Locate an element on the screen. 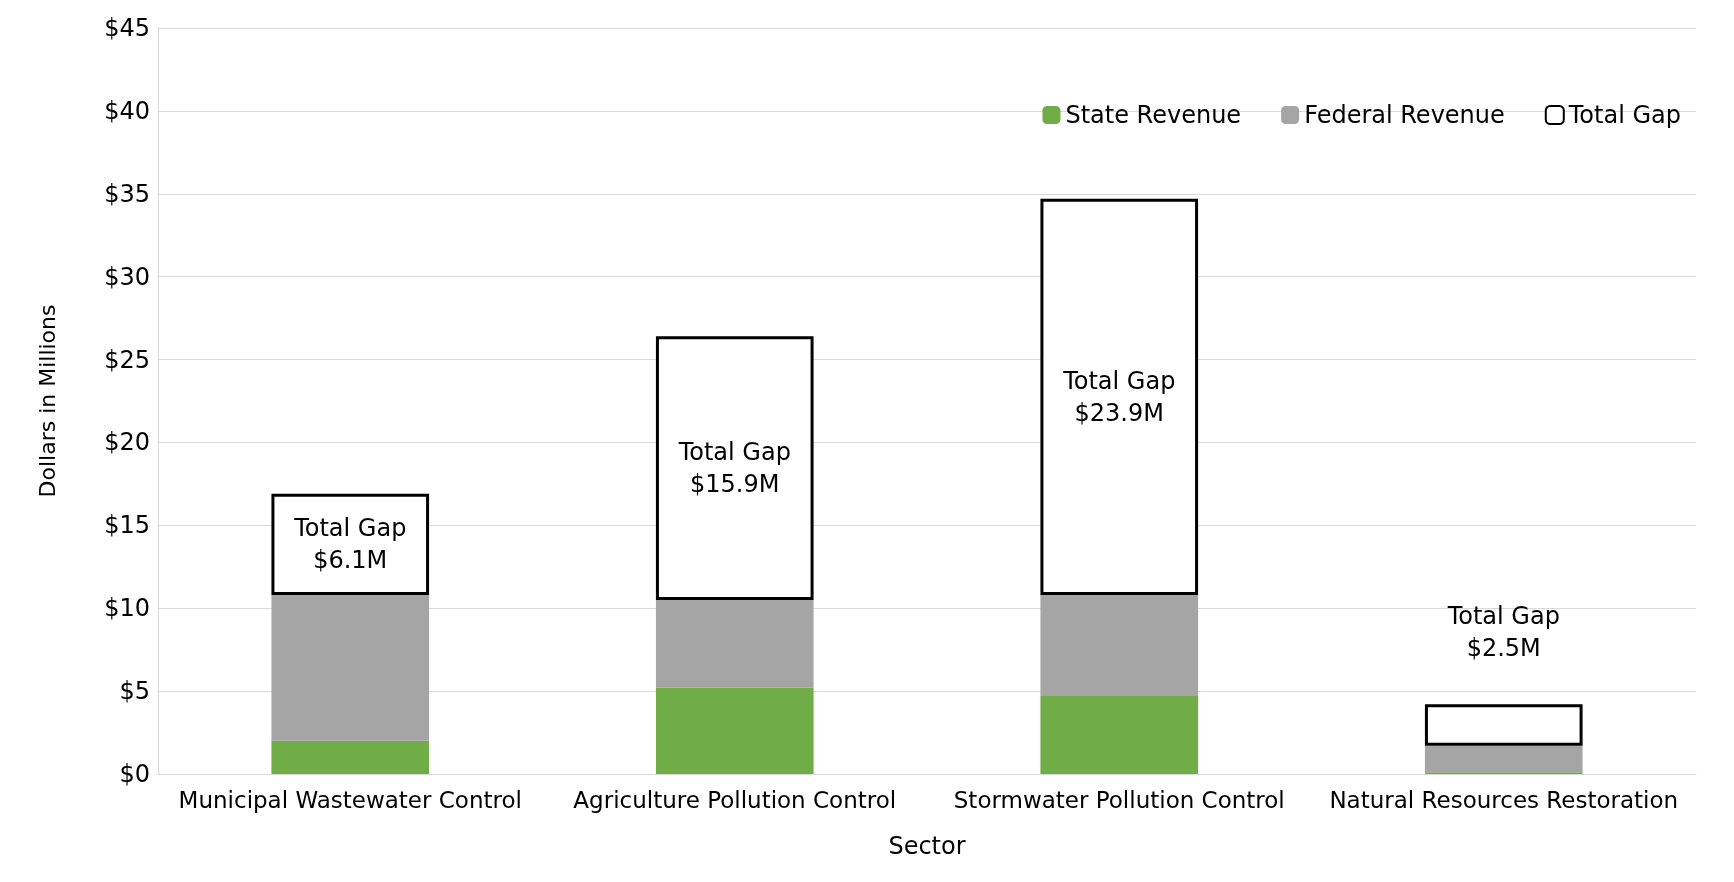 The height and width of the screenshot is (882, 1734). y-tick-label: $25 is located at coordinates (127, 359).